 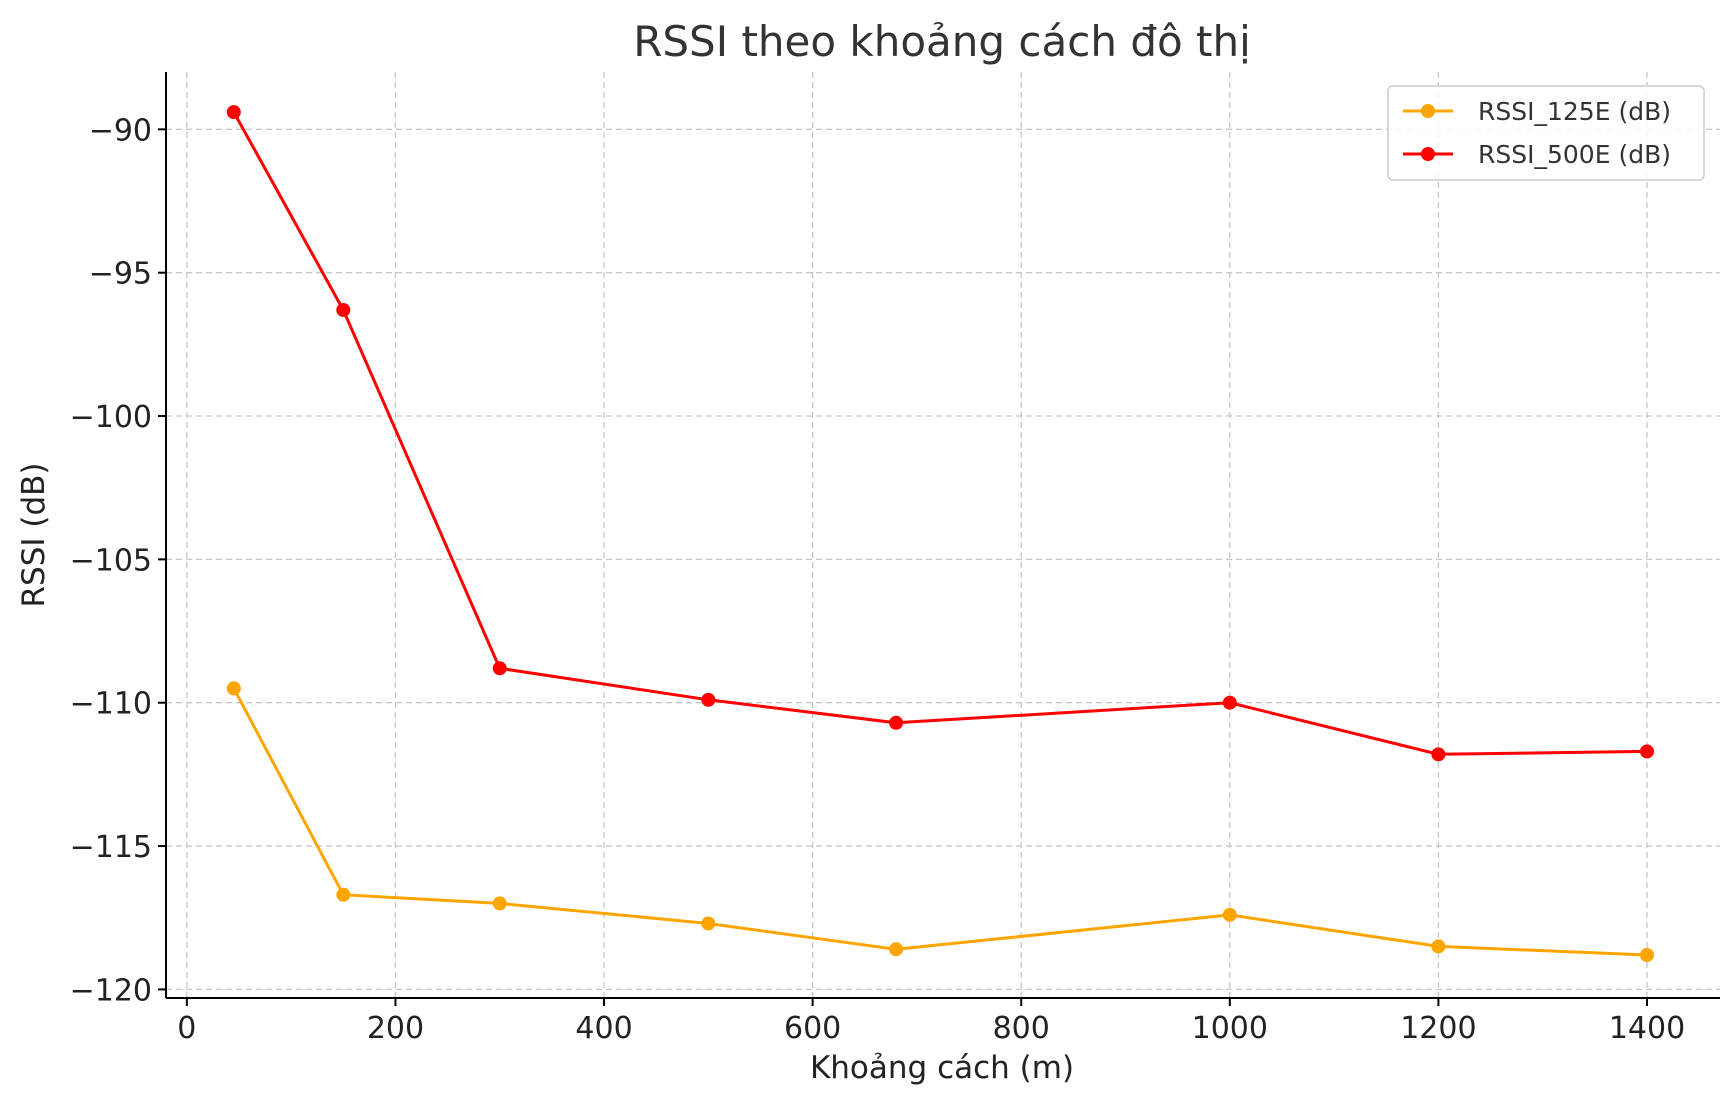 What do you see at coordinates (942, 41) in the screenshot?
I see `chart-title: RSSI theo khoảng cách đô thị` at bounding box center [942, 41].